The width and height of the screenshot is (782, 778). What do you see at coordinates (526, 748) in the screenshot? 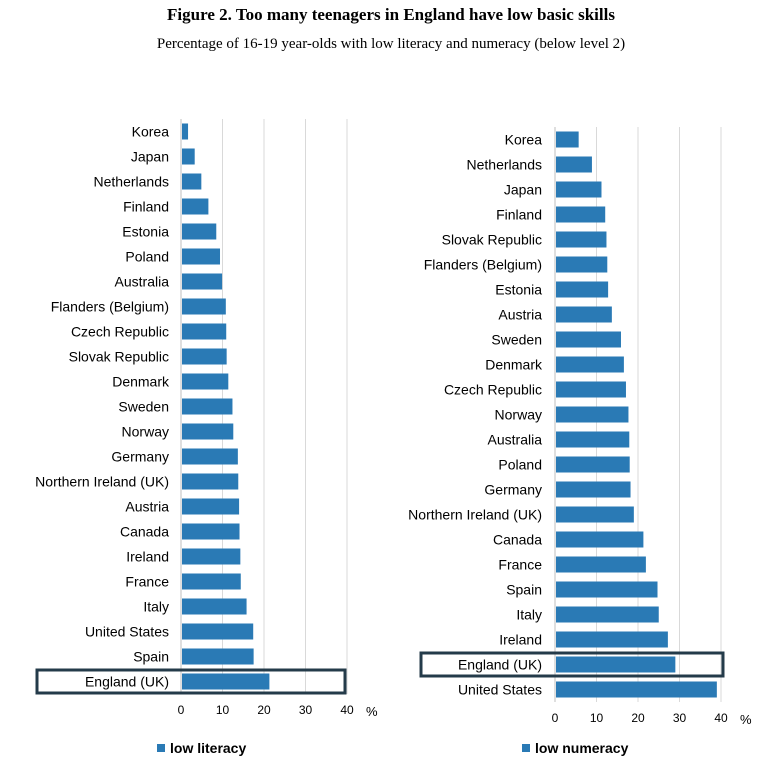
I see `legend-swatch-icon` at bounding box center [526, 748].